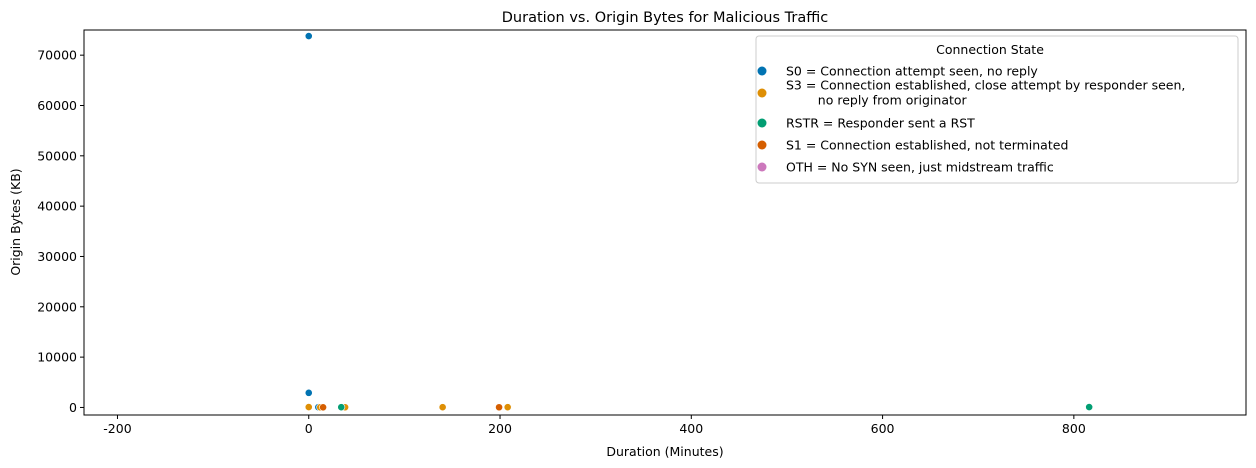 This screenshot has height=468, width=1256. Describe the element at coordinates (1074, 428) in the screenshot. I see `x-tick-label: 800` at that location.